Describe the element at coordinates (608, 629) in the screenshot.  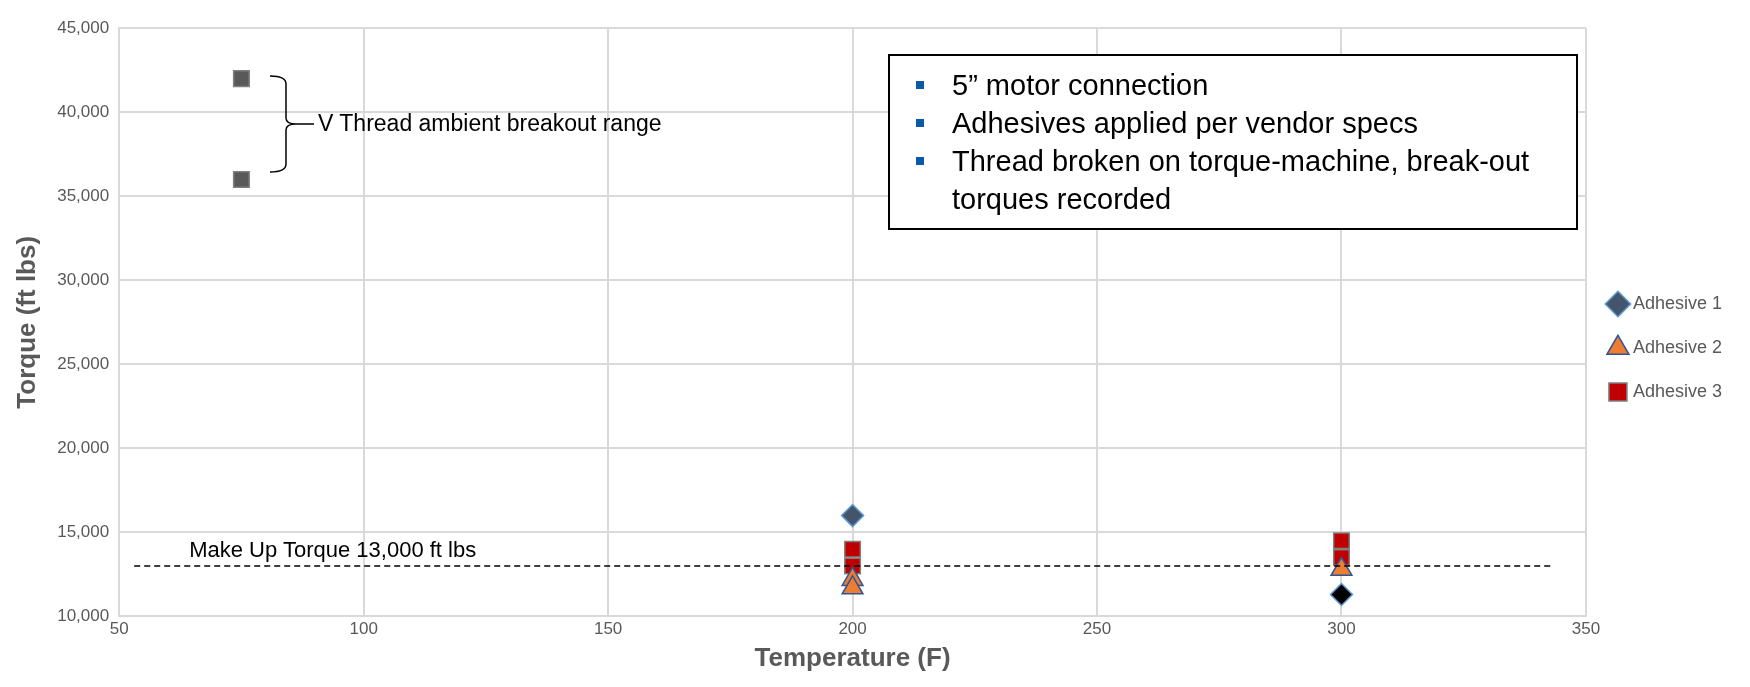
I see `x-tick-label: 150` at that location.